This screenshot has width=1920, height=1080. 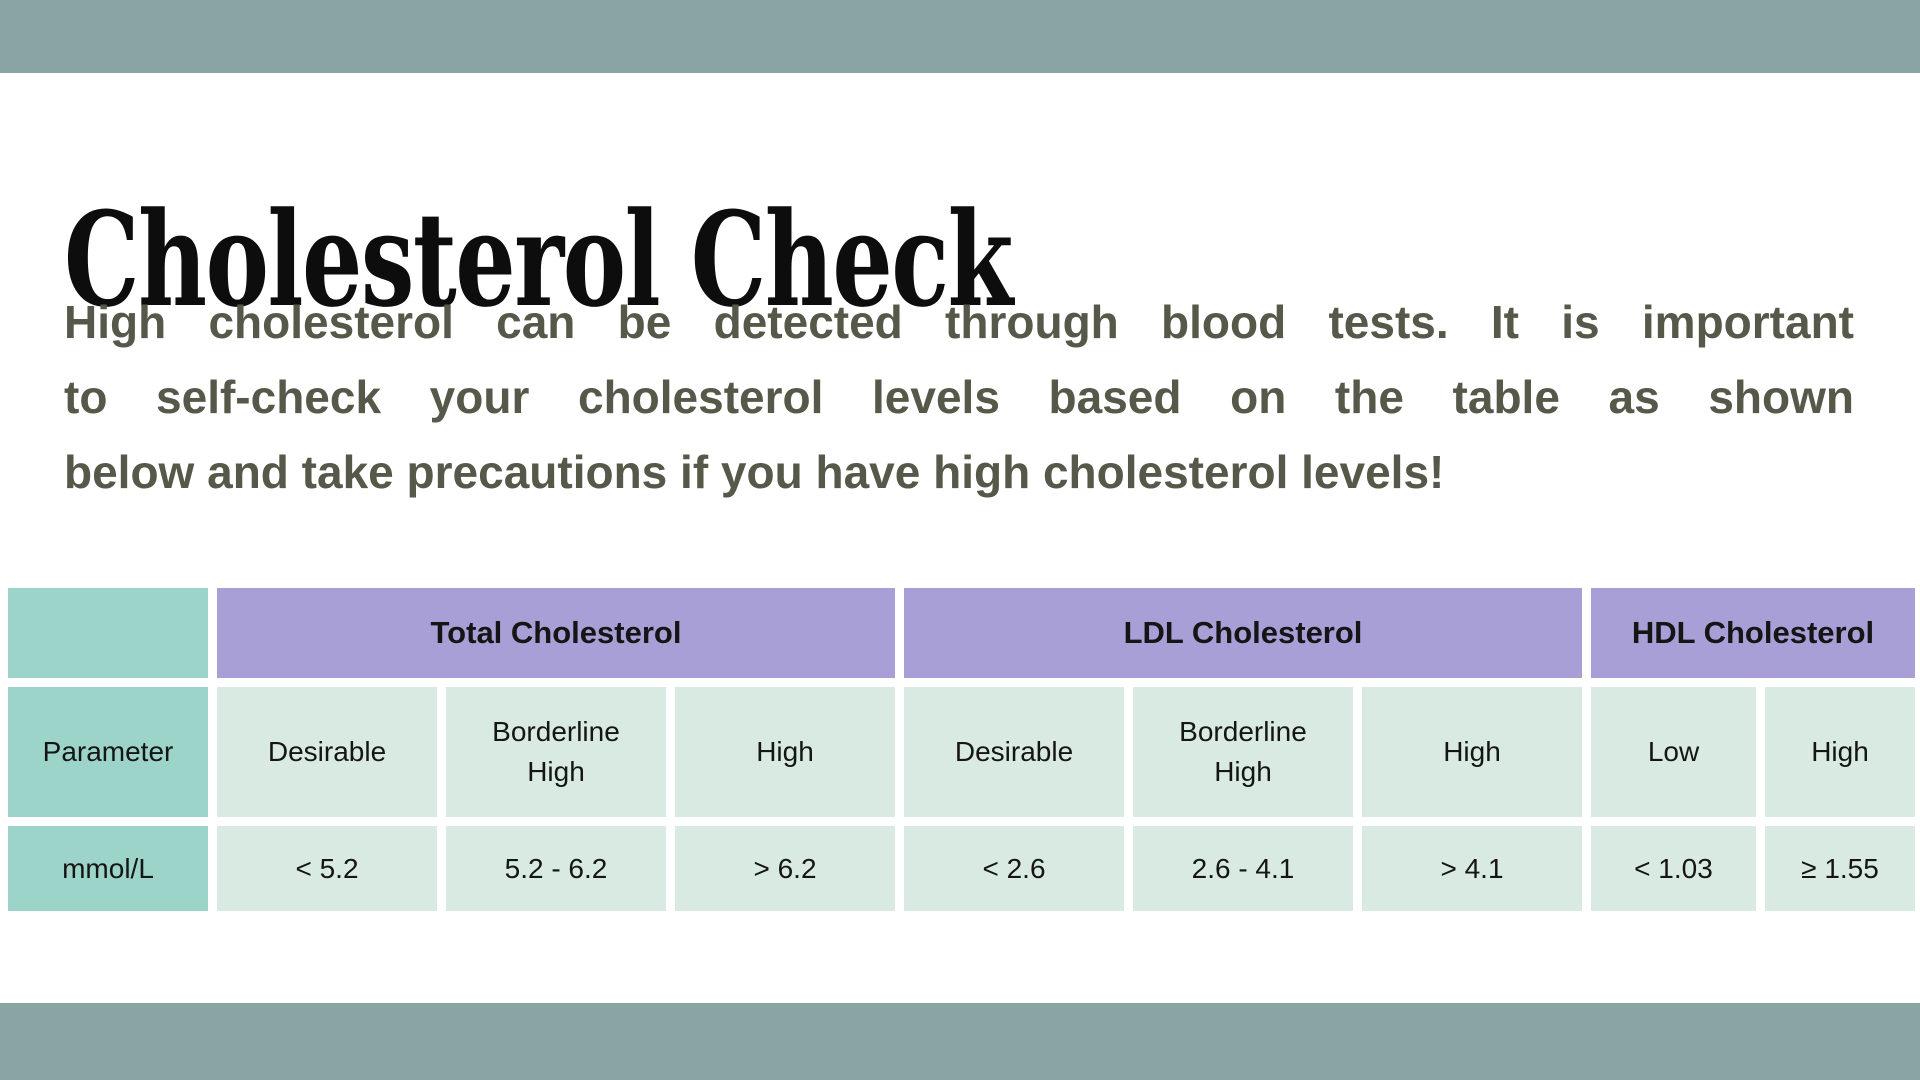 I want to click on group-header-hdl-cholesterol: HDL Cholesterol, so click(x=1753, y=633).